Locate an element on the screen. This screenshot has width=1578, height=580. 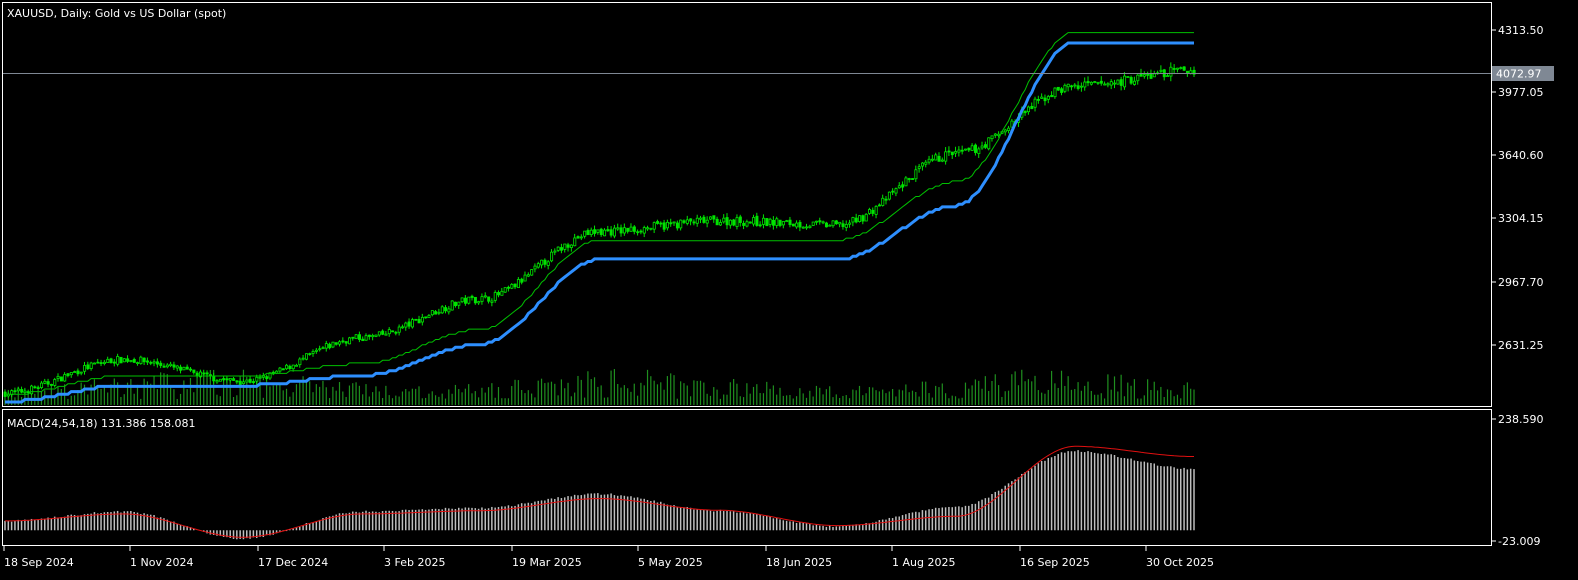
time-label: 1 Nov 2024 is located at coordinates (161, 562).